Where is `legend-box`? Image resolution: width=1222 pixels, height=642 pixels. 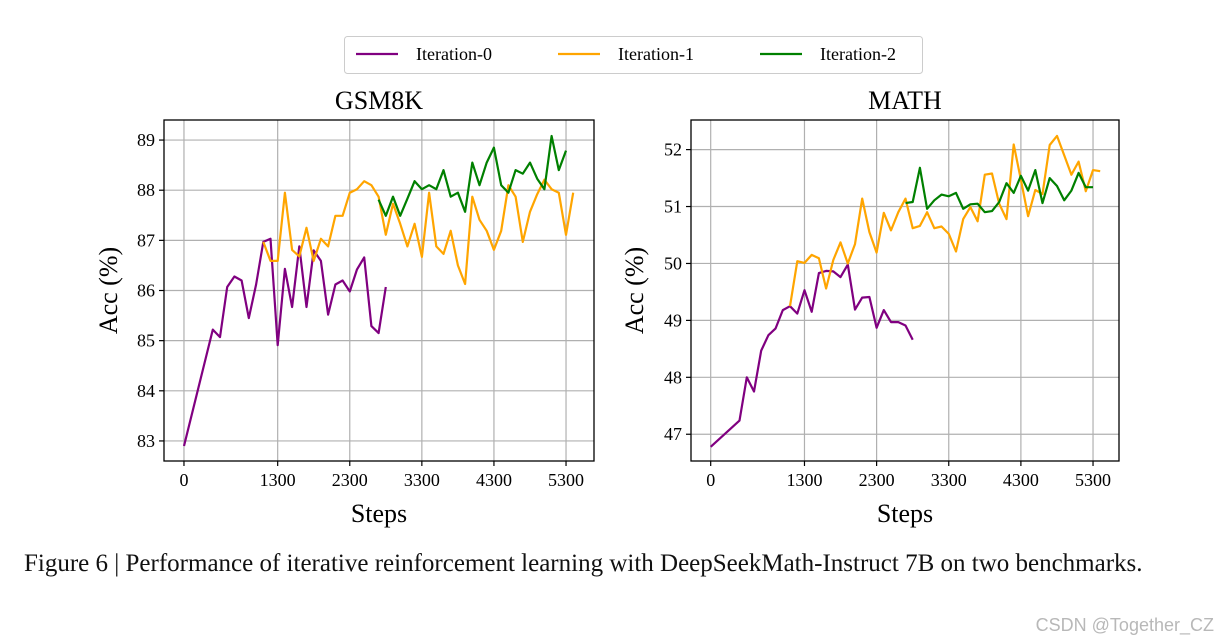
legend-box is located at coordinates (633, 55).